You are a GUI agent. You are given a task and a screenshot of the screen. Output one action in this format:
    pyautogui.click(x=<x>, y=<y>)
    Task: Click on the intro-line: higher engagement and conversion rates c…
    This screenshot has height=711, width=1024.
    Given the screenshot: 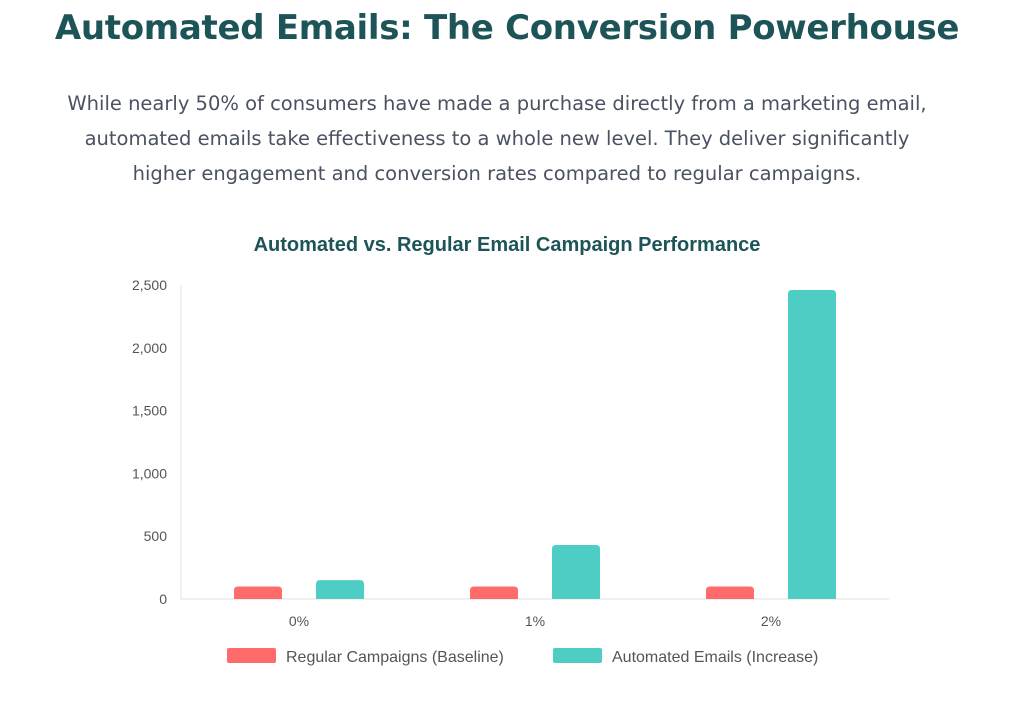 What is the action you would take?
    pyautogui.click(x=497, y=173)
    